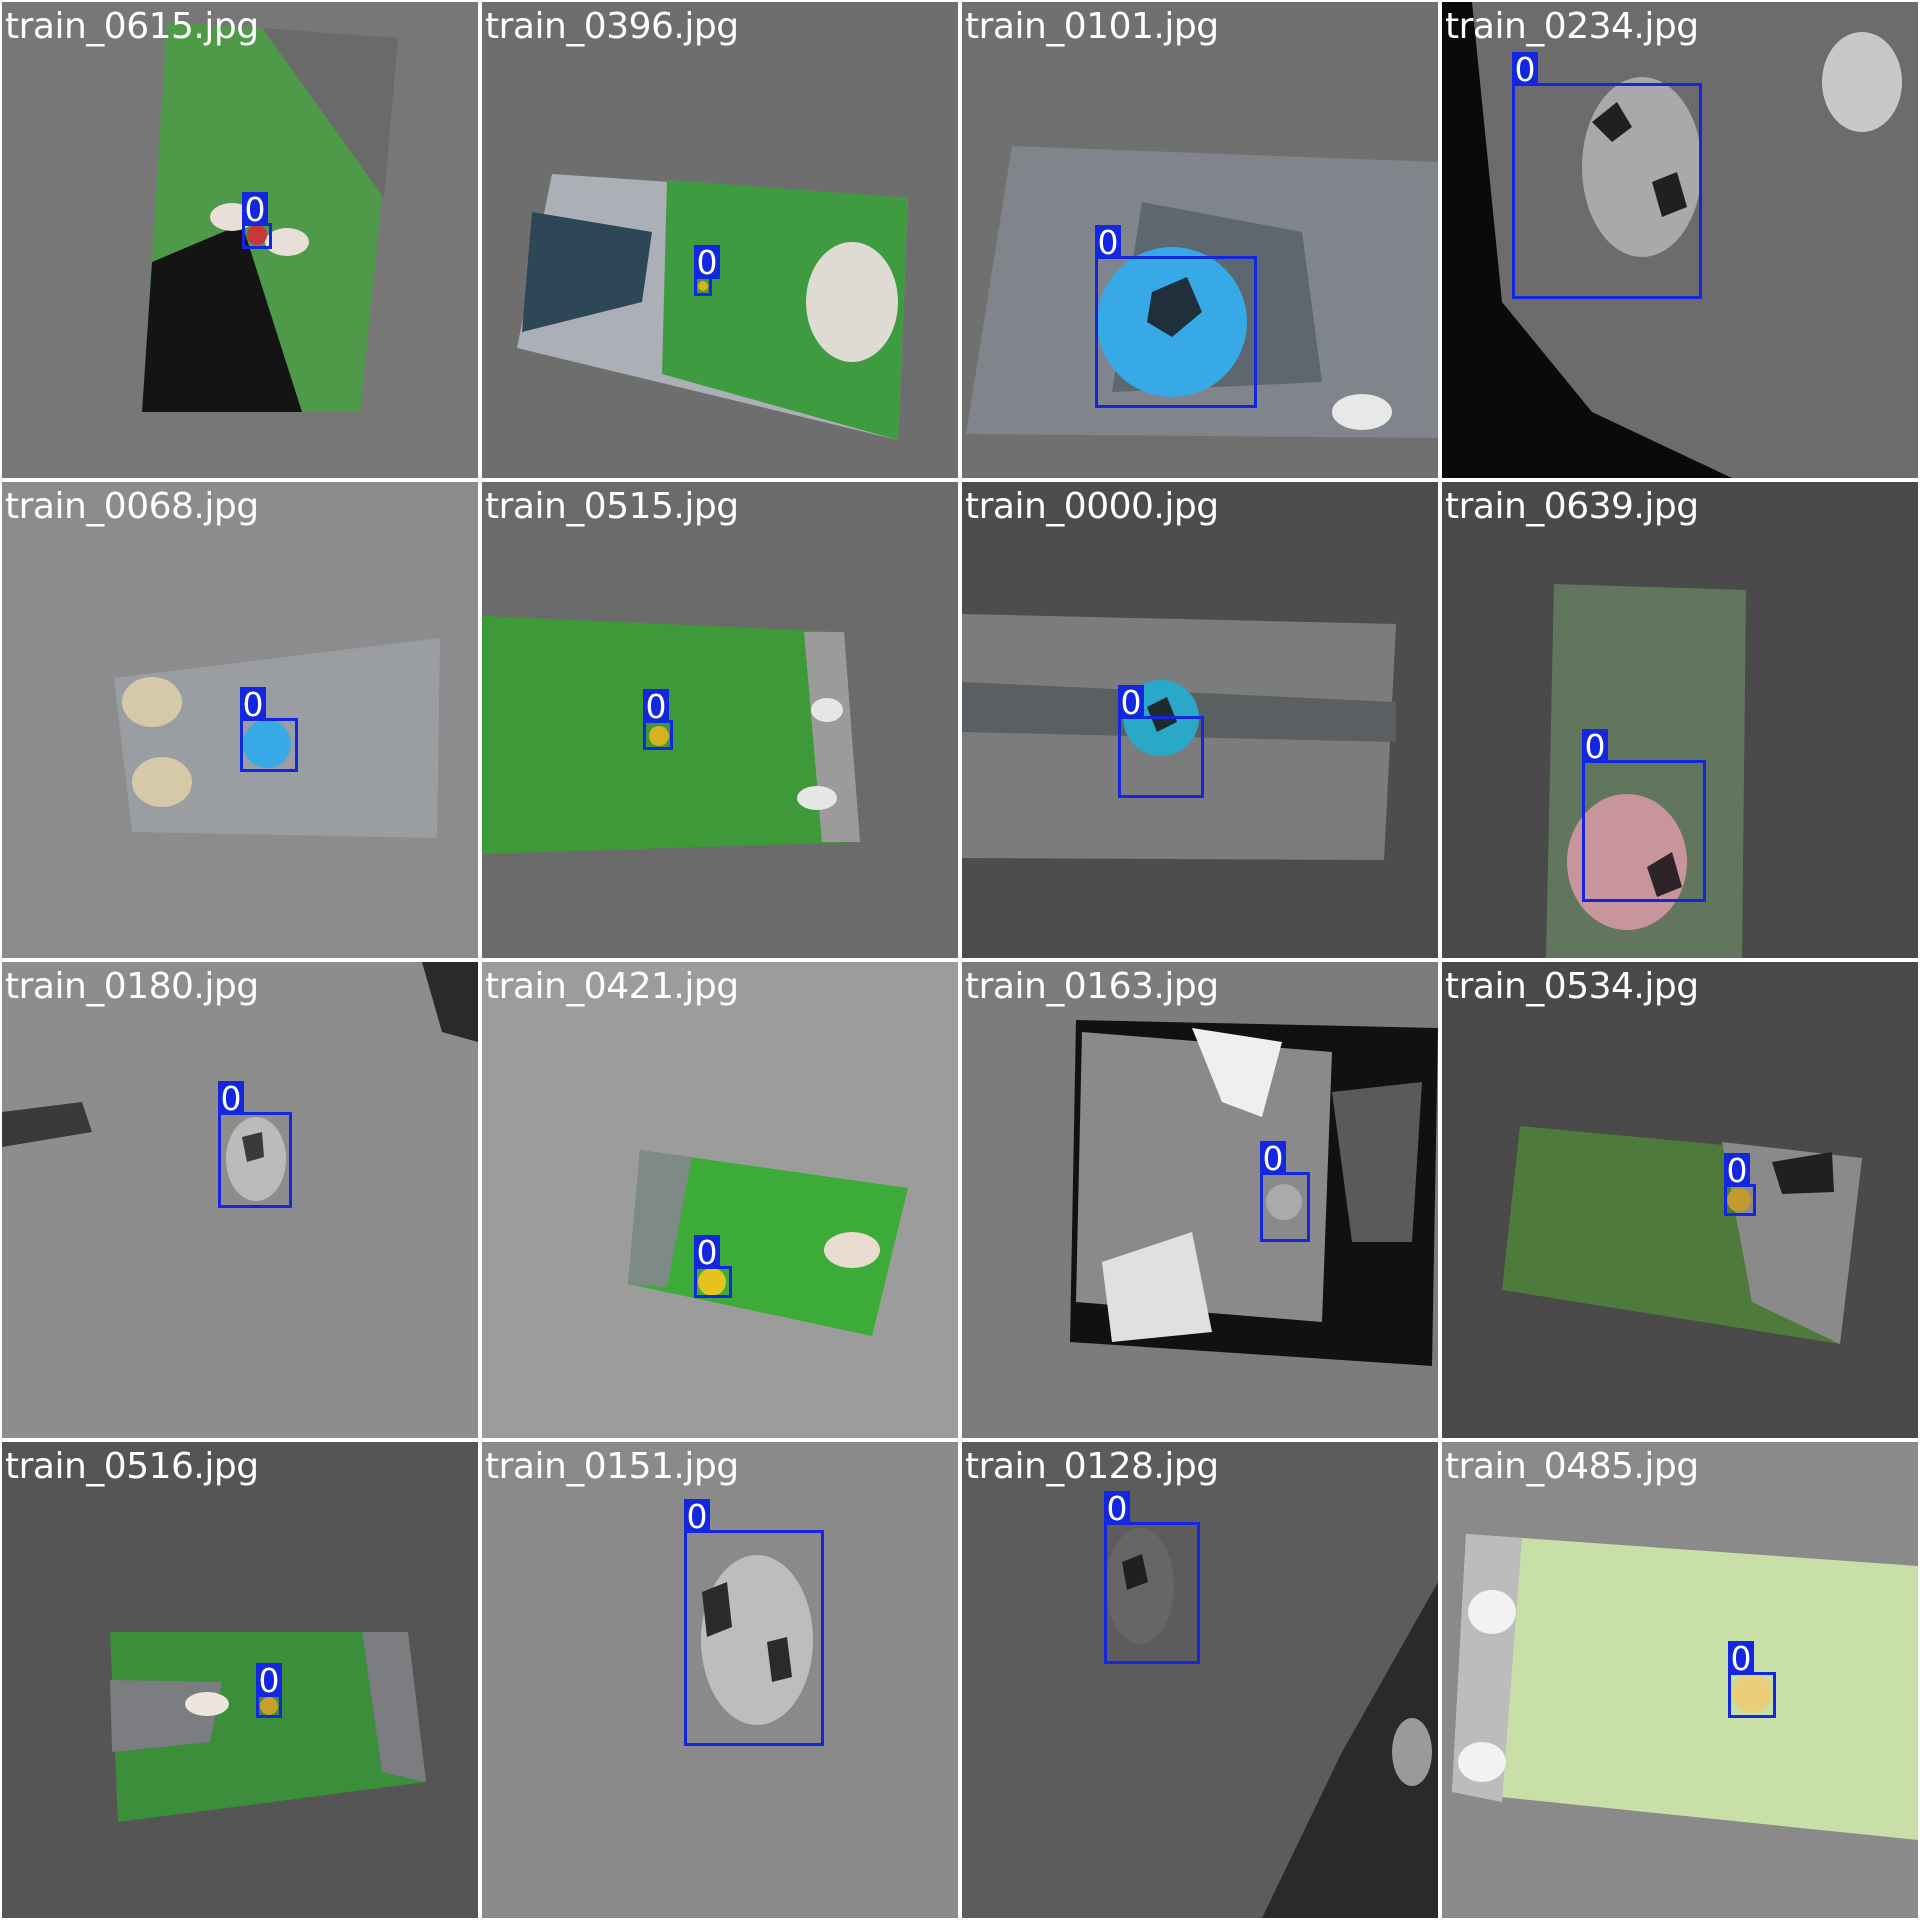  What do you see at coordinates (132, 26) in the screenshot?
I see `file-name: train_0615.jpg` at bounding box center [132, 26].